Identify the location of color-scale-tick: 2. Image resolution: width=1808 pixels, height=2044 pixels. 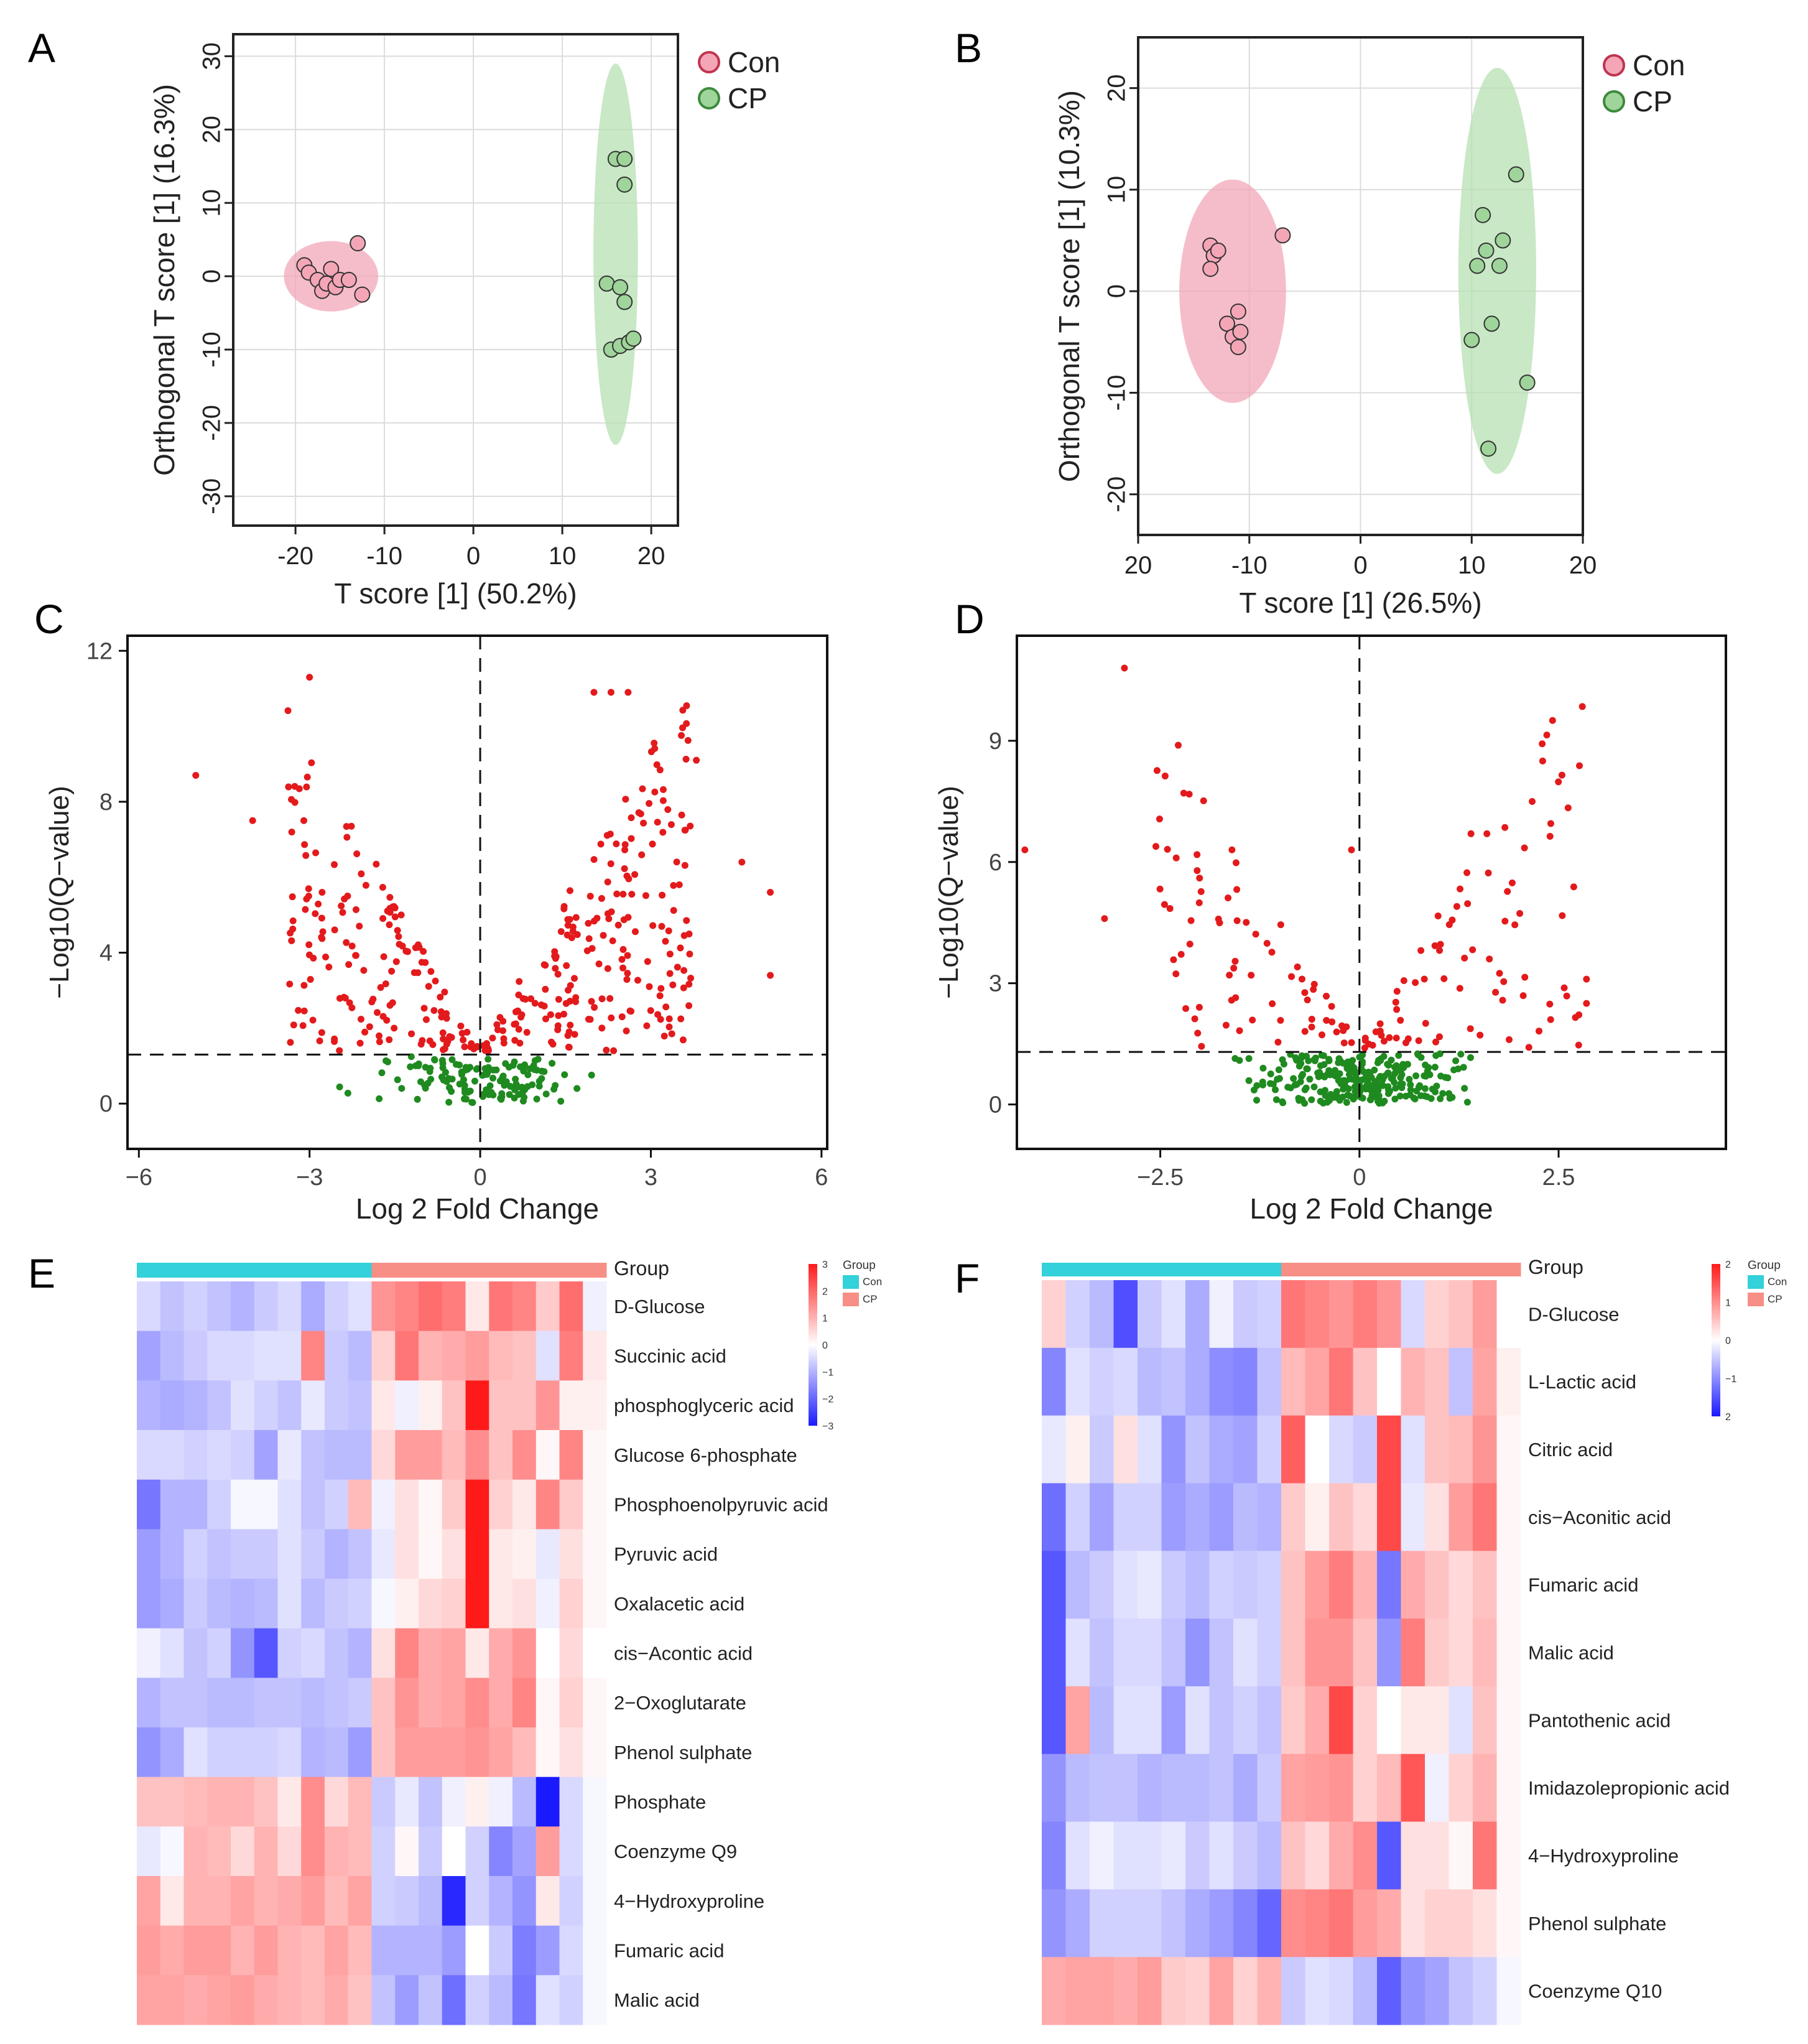
(1728, 1265).